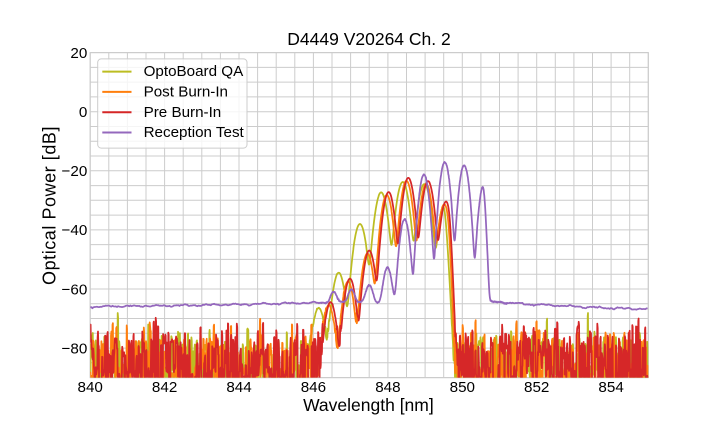 The width and height of the screenshot is (720, 432). I want to click on svg-text: D4449 V20264 Ch. 2, so click(368, 39).